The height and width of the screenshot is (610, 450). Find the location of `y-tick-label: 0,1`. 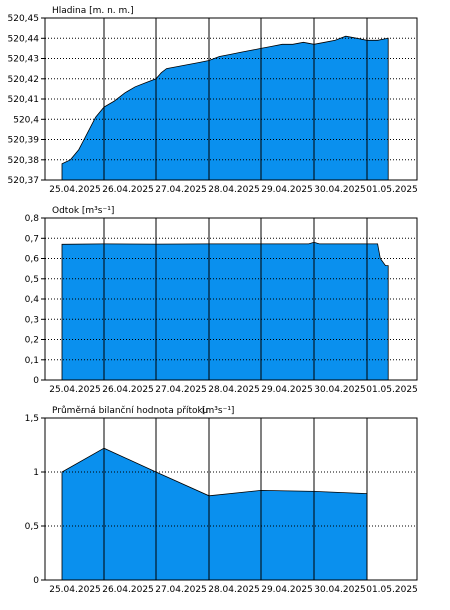

y-tick-label: 0,1 is located at coordinates (32, 361).